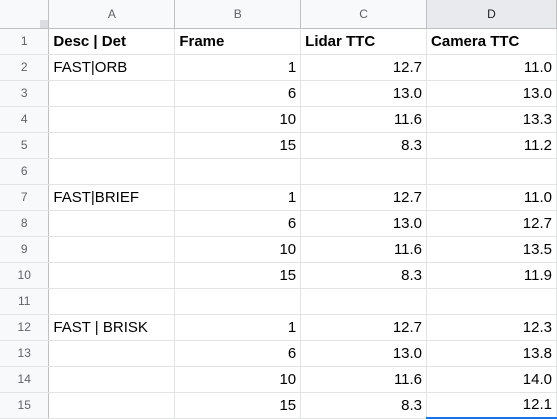 Image resolution: width=557 pixels, height=419 pixels. What do you see at coordinates (25, 145) in the screenshot?
I see `row-header: 5` at bounding box center [25, 145].